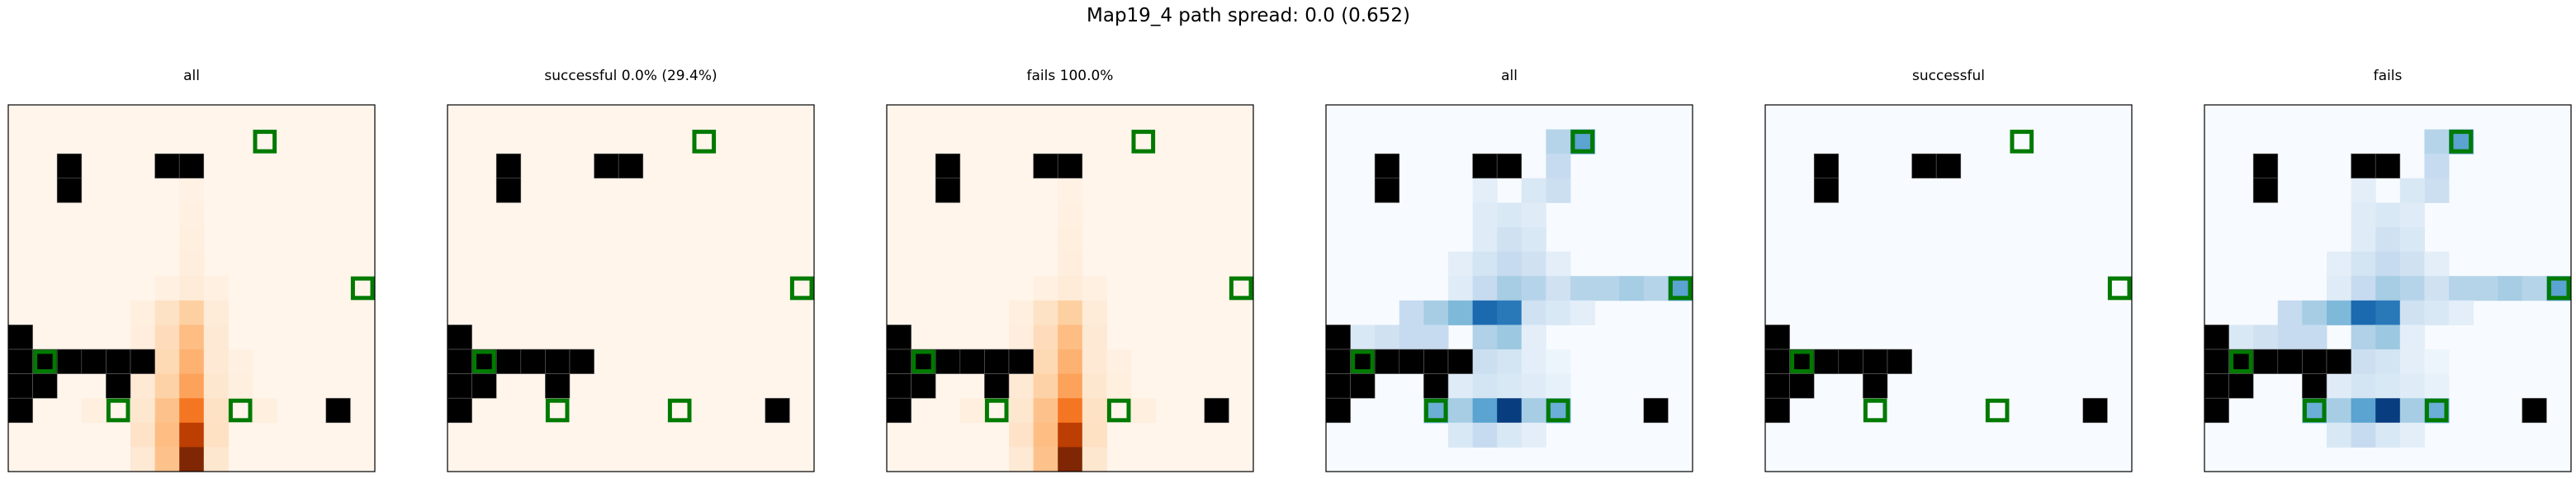  What do you see at coordinates (631, 288) in the screenshot?
I see `panel-frame` at bounding box center [631, 288].